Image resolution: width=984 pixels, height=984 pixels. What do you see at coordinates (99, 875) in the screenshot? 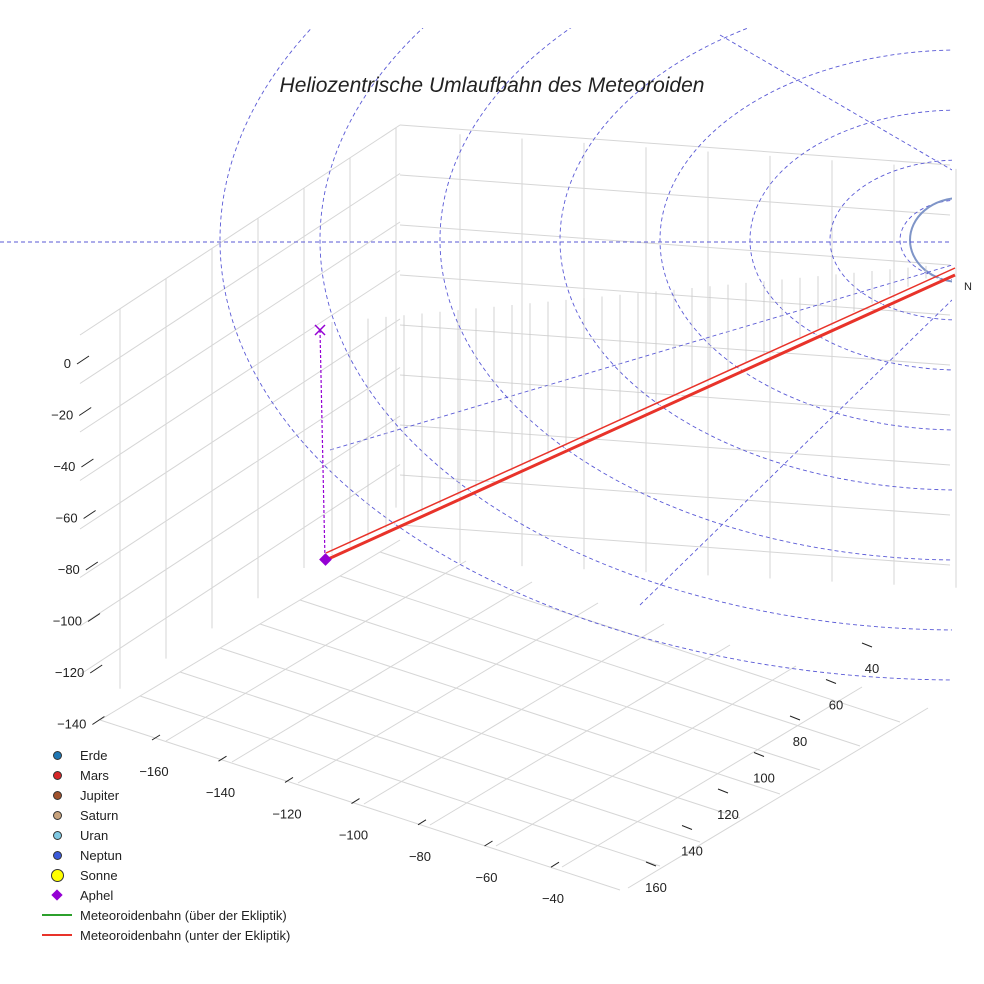
I see `legend-label: Sonne` at bounding box center [99, 875].